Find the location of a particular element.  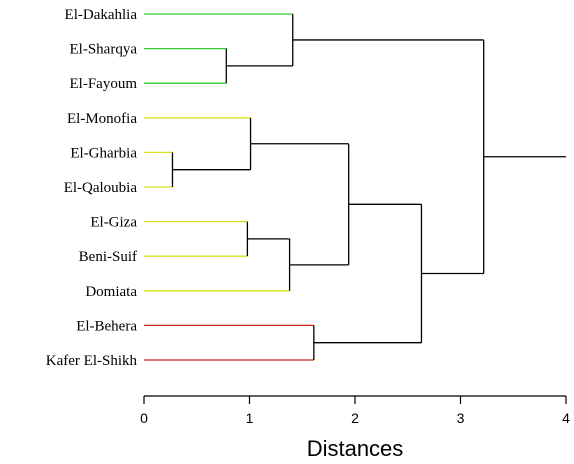

leaf-label-el-gharbia: El-Gharbia is located at coordinates (103, 153).